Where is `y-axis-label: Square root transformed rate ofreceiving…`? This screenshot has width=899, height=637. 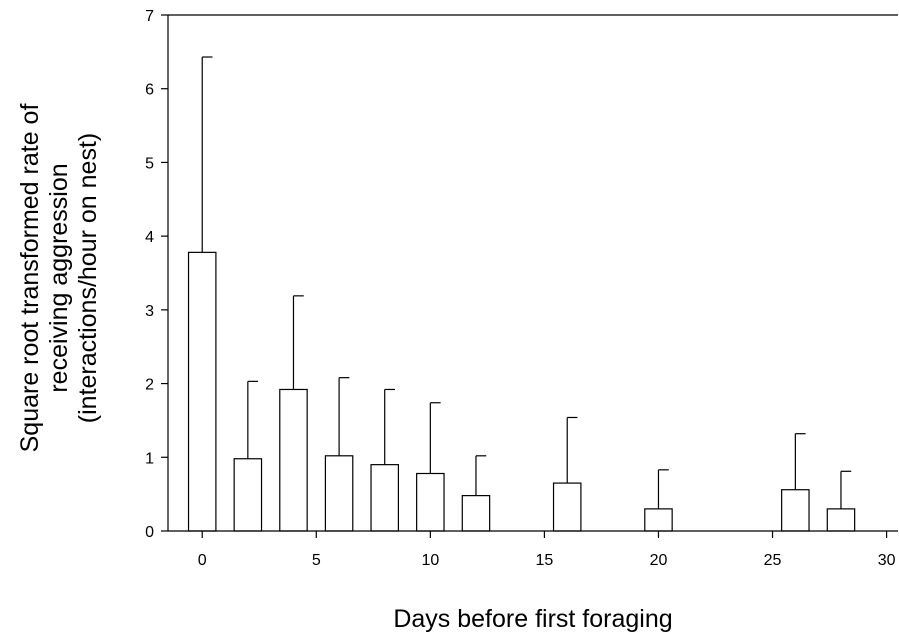
y-axis-label: Square root transformed rate ofreceiving… is located at coordinates (59, 278).